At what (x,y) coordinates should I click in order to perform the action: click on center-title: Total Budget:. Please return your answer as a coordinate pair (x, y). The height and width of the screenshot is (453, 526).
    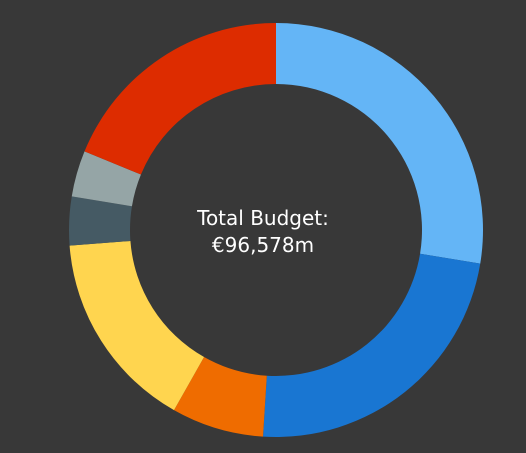
    Looking at the image, I should click on (263, 218).